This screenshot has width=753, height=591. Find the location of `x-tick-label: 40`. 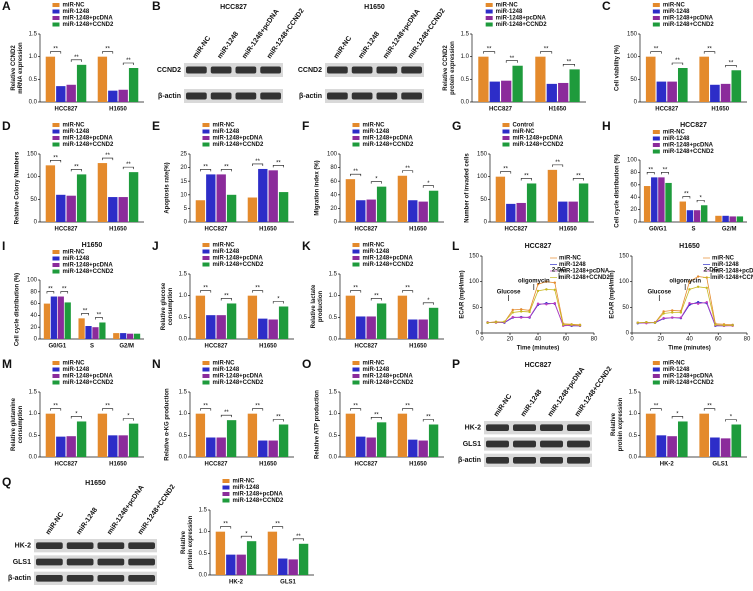

x-tick-label: 40 is located at coordinates (689, 340).